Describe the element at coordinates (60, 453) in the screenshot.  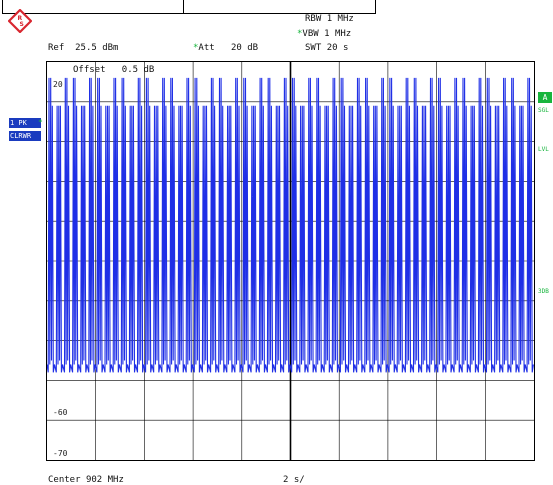
I see `y-tick-minus-70: -70` at that location.